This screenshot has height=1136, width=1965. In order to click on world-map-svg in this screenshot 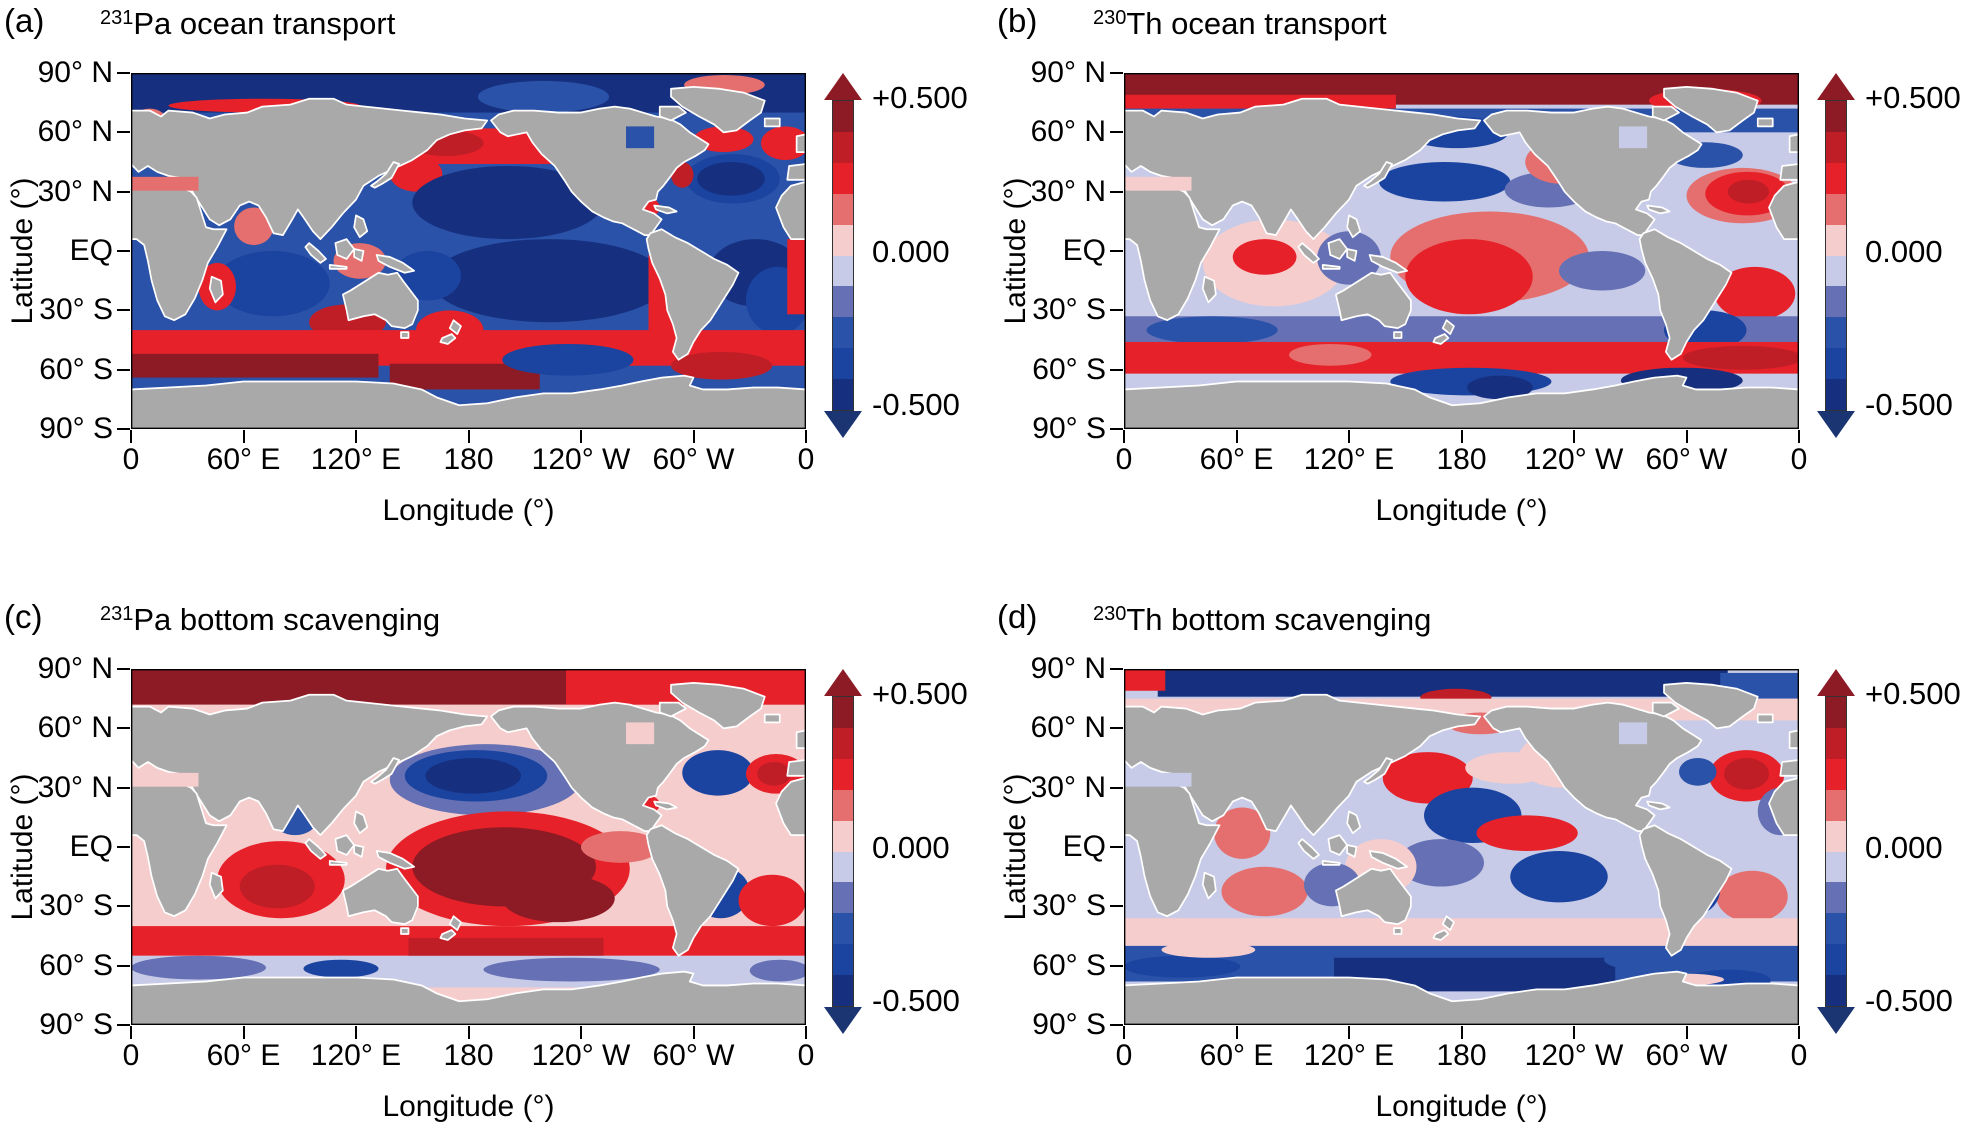, I will do `click(1461, 251)`.